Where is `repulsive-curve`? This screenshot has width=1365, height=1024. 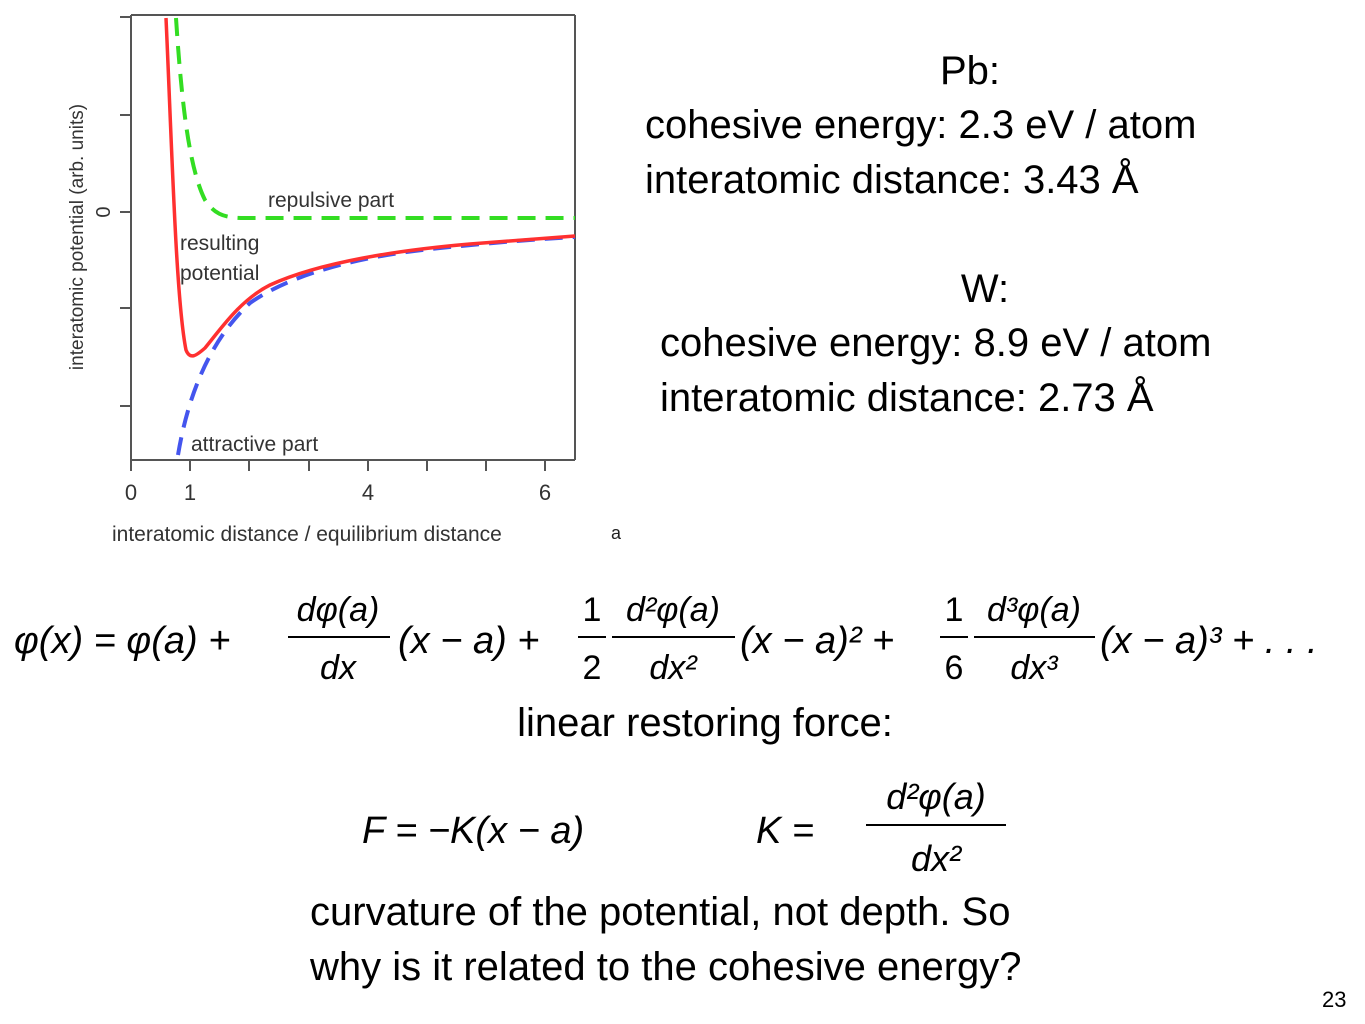 repulsive-curve is located at coordinates (374, 118).